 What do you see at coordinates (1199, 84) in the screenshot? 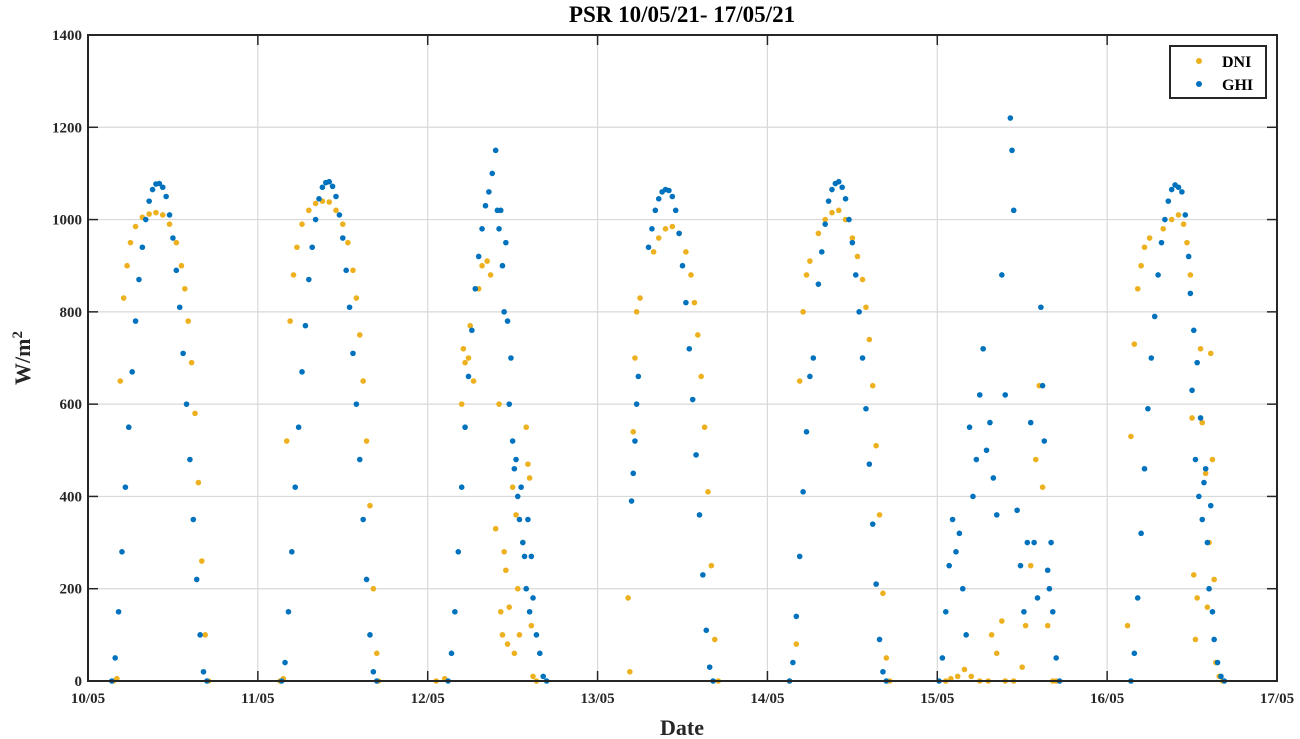
I see `legend-marker-ghi` at bounding box center [1199, 84].